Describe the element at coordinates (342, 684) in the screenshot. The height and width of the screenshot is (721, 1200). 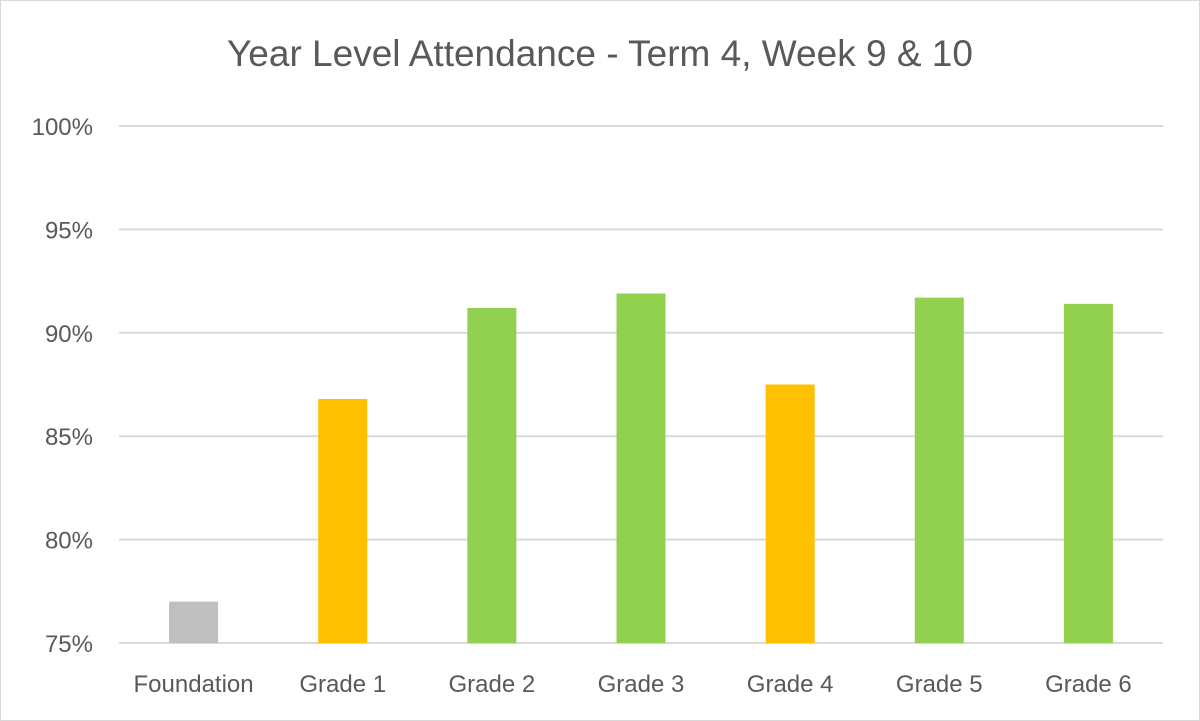
I see `x-tick-label: Grade 1` at that location.